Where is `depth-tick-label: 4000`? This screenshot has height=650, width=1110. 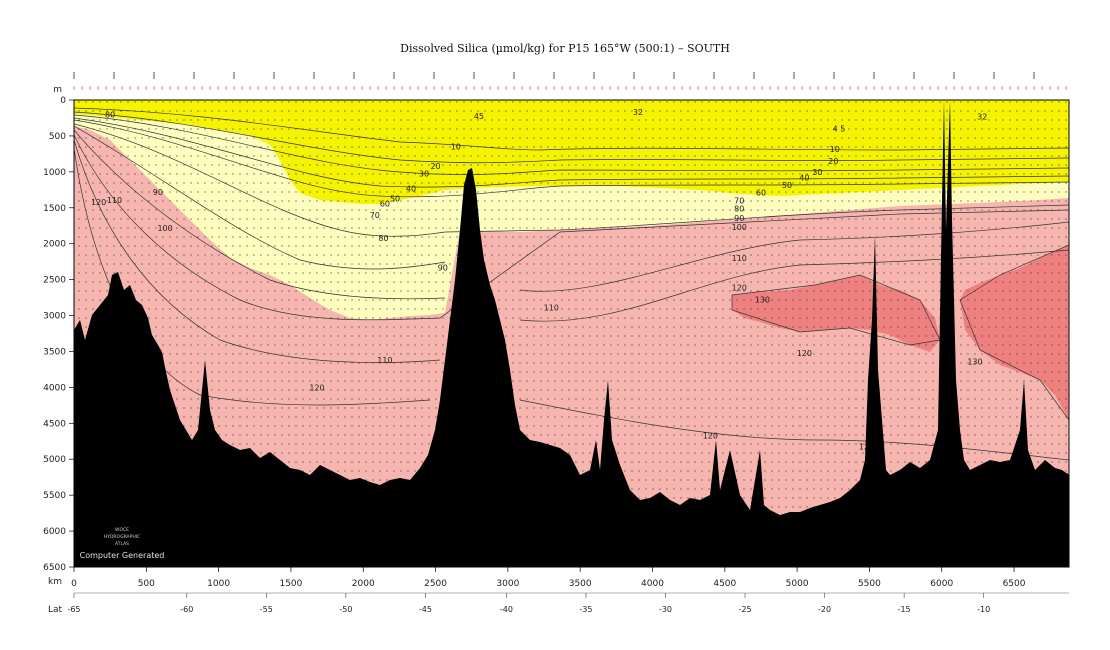
depth-tick-label: 4000 is located at coordinates (54, 388).